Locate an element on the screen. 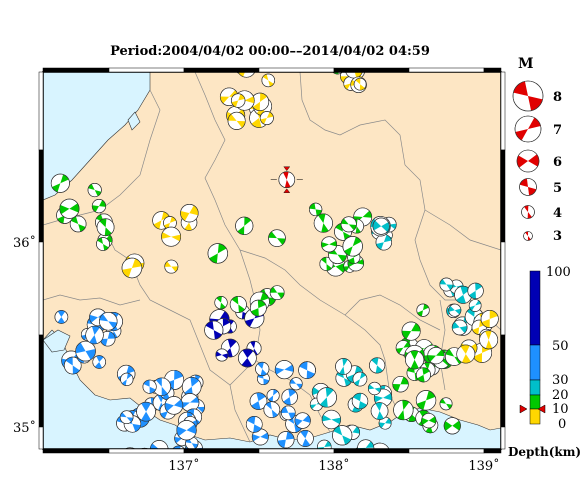 The height and width of the screenshot is (500, 580). frame-bar-bottom is located at coordinates (446, 451).